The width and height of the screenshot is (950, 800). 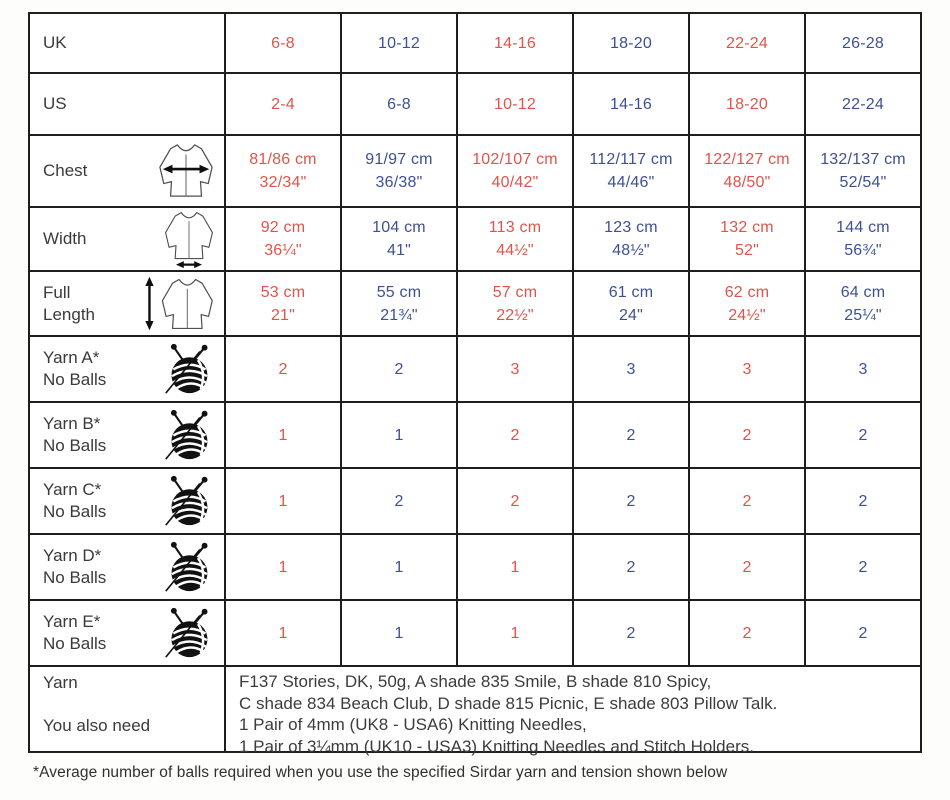 What do you see at coordinates (128, 369) in the screenshot?
I see `row-label-cell: Yarn A* No Balls` at bounding box center [128, 369].